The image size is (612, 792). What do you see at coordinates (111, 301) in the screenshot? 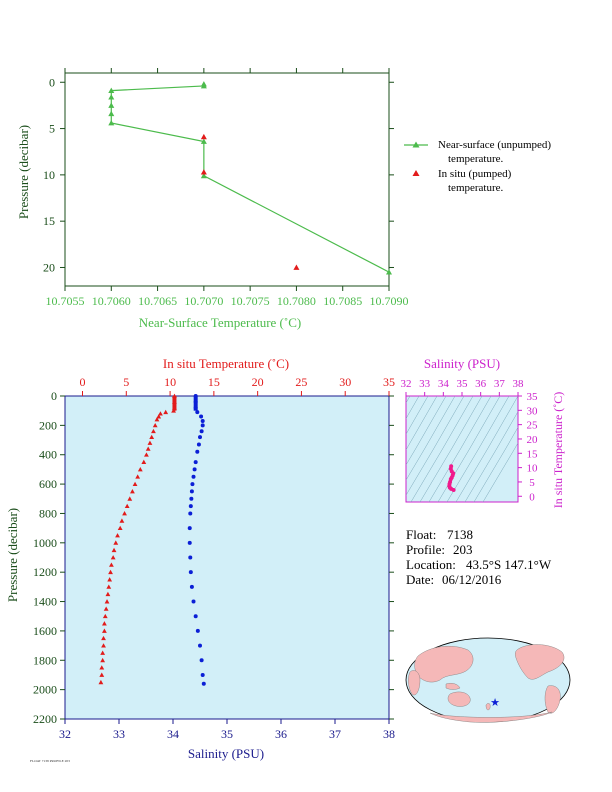
I see `top-x-tick-label: 10.7060` at bounding box center [111, 301].